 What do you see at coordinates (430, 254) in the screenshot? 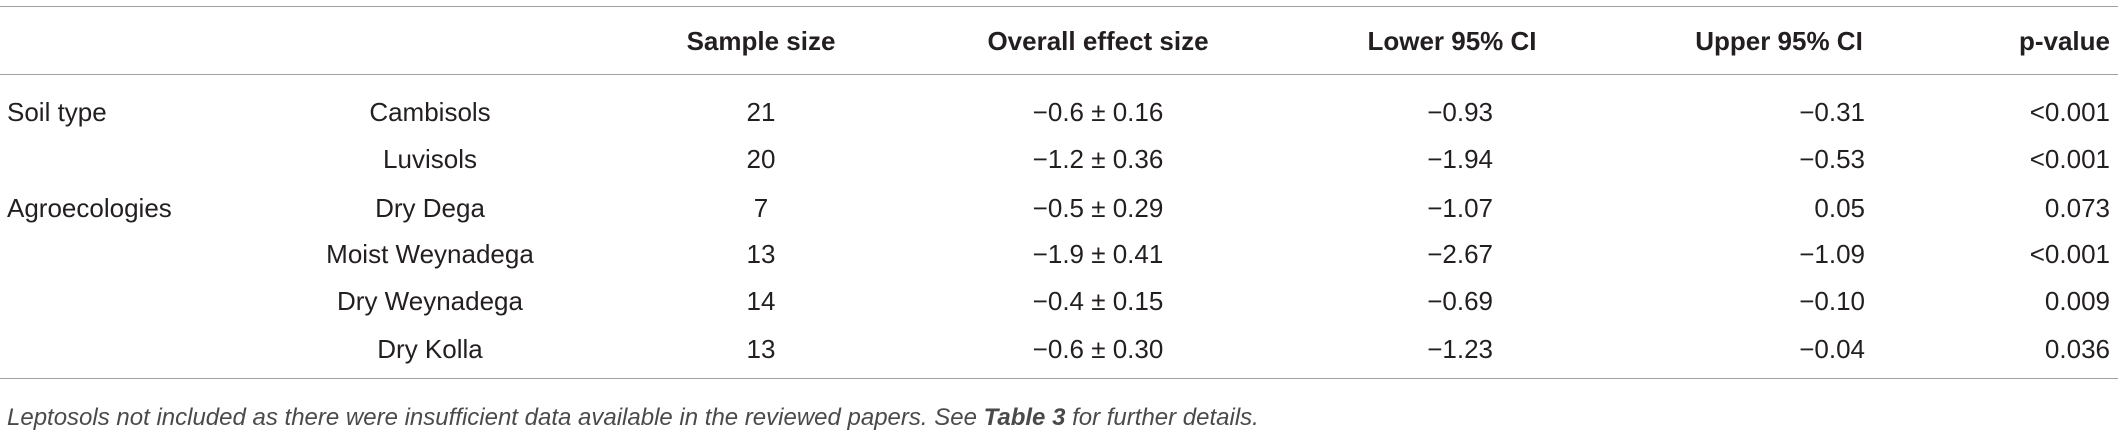
I see `row-label: Moist Weynadega` at bounding box center [430, 254].